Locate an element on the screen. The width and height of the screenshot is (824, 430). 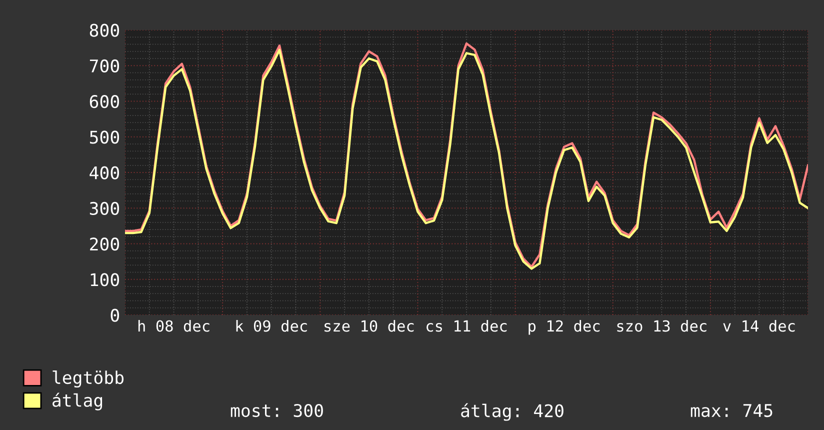
x-tick-label: sze 10 dec is located at coordinates (369, 326).